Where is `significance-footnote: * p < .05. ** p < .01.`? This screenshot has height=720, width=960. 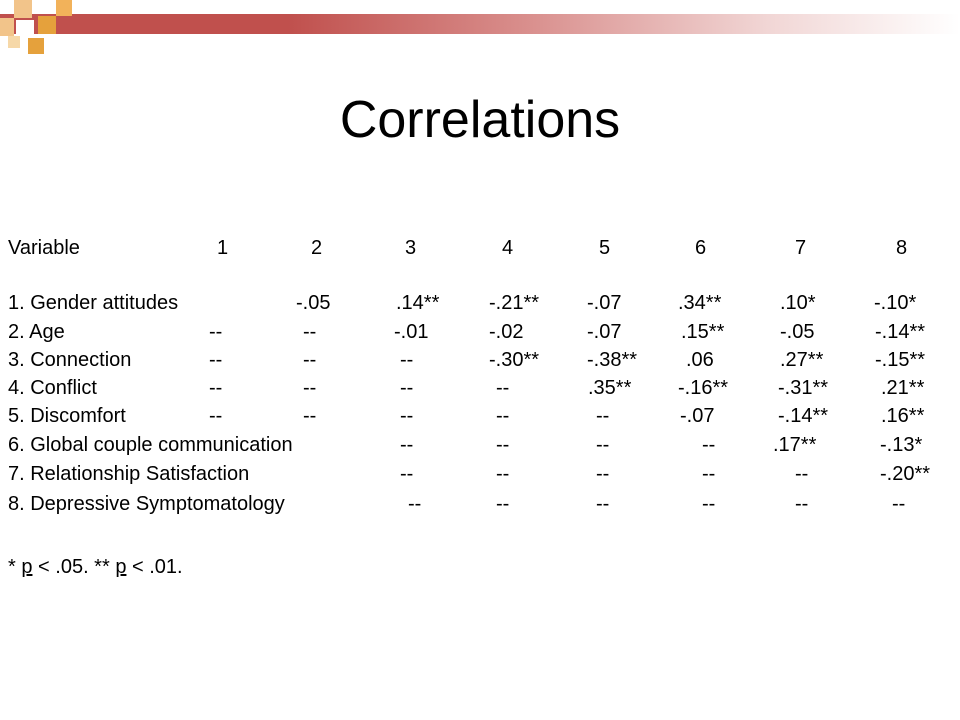 significance-footnote: * p < .05. ** p < .01. is located at coordinates (95, 567).